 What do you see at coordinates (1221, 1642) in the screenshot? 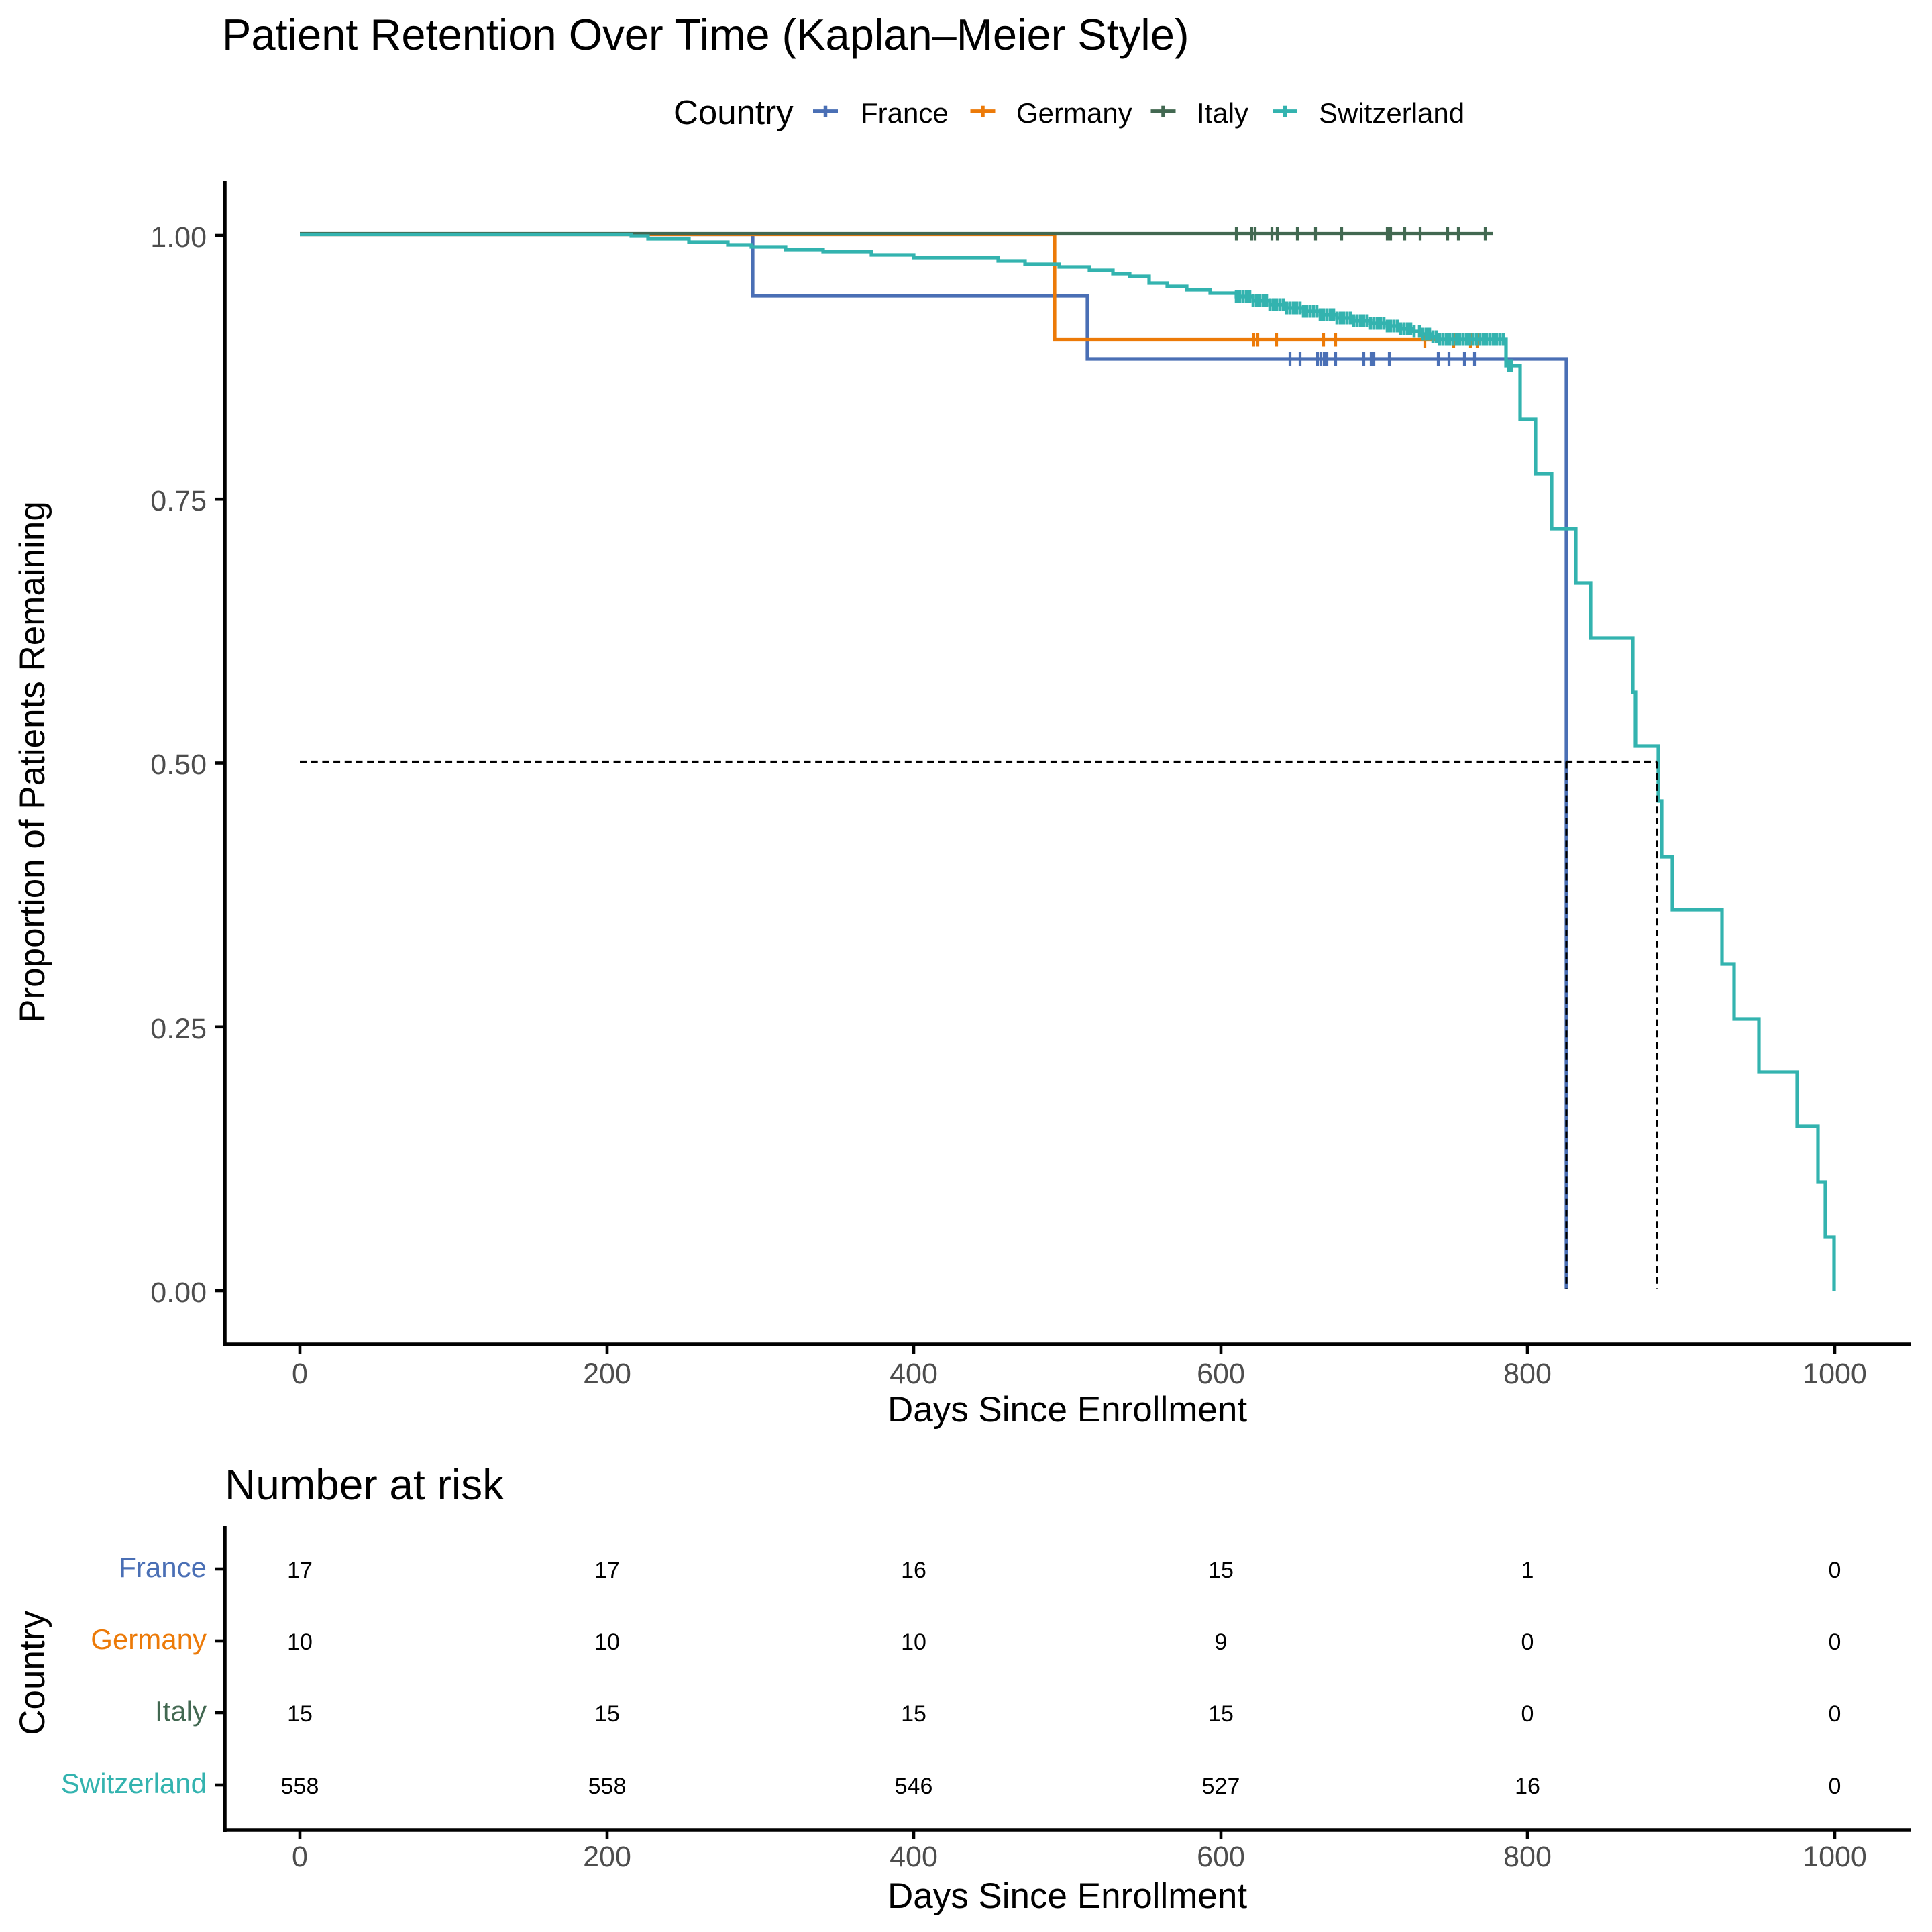
I see `svg-text: 9` at bounding box center [1221, 1642].